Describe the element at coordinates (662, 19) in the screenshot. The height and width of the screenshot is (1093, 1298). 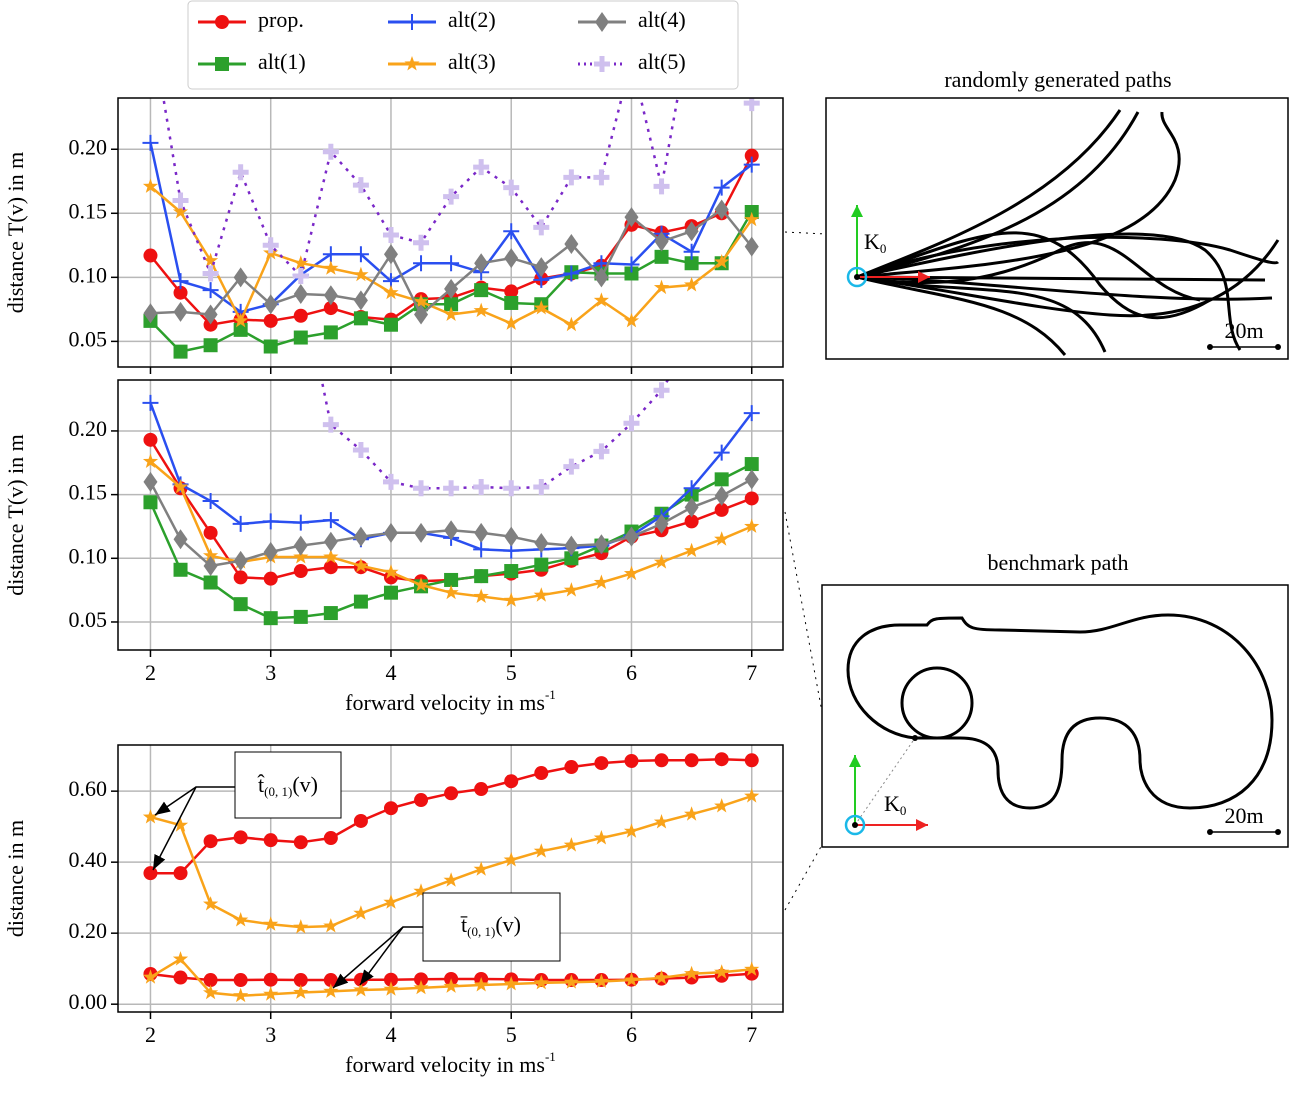
I see `legend-label: alt(4)` at that location.